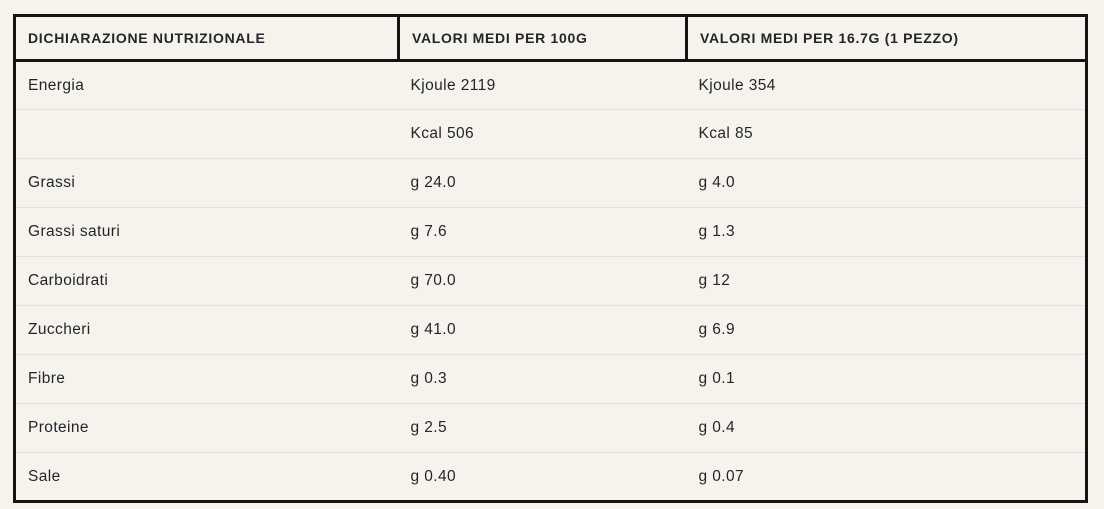 The image size is (1104, 509). What do you see at coordinates (206, 183) in the screenshot?
I see `table-cell: Grassi` at bounding box center [206, 183].